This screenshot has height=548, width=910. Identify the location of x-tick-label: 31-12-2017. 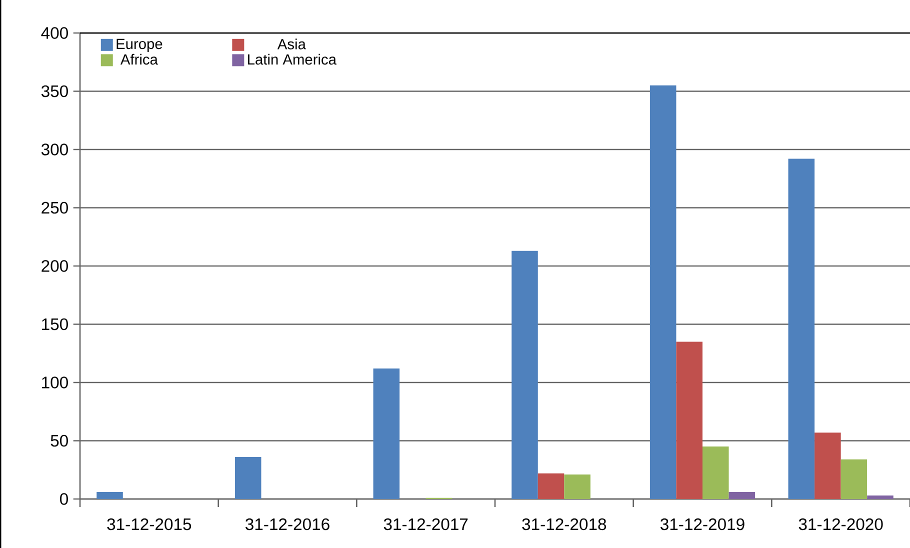
(426, 524).